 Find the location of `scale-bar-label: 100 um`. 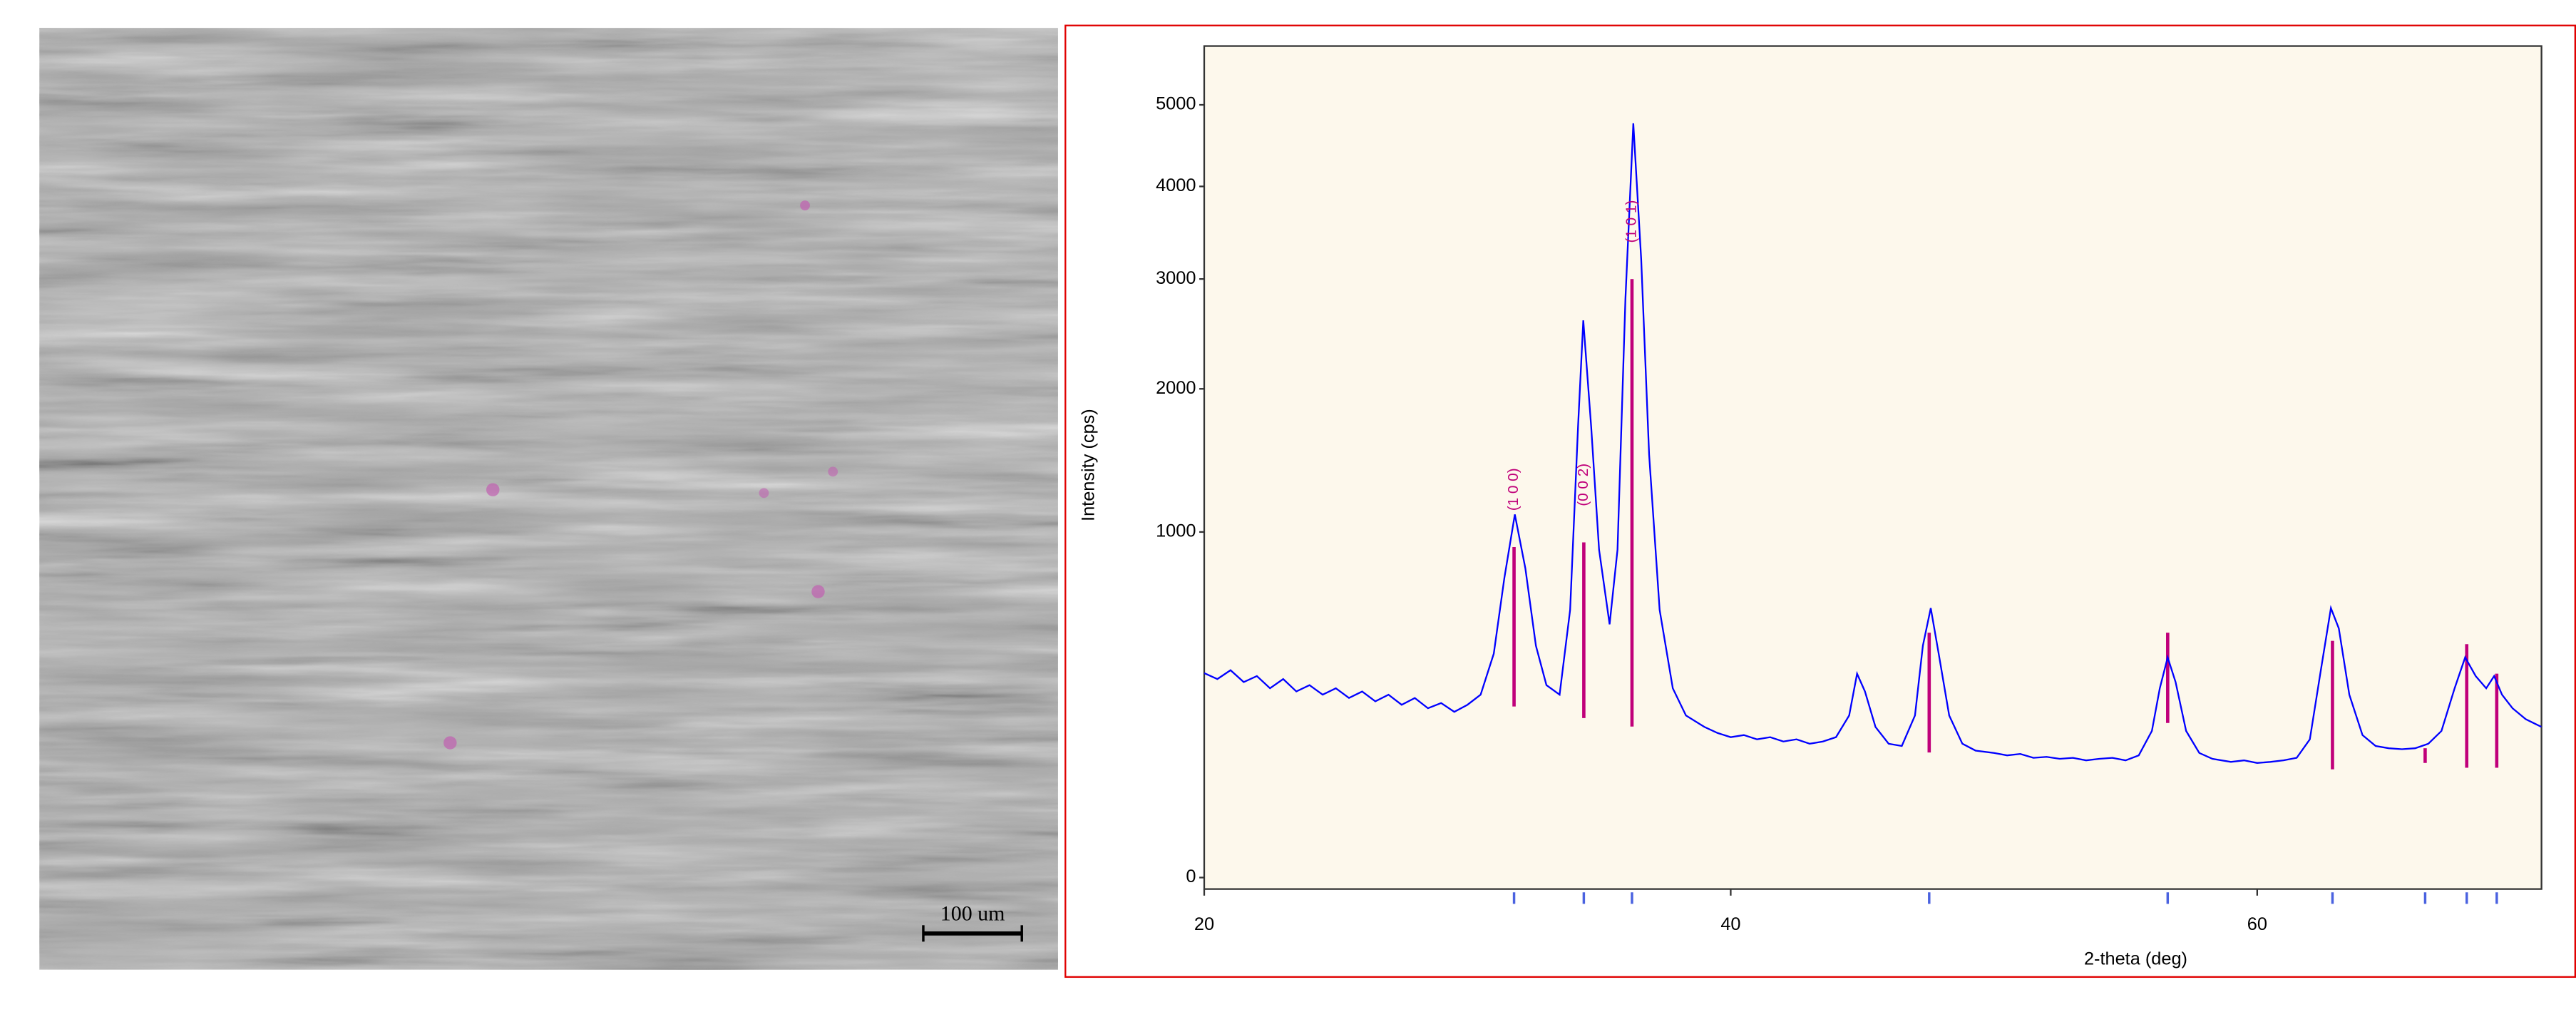

scale-bar-label: 100 um is located at coordinates (972, 913).